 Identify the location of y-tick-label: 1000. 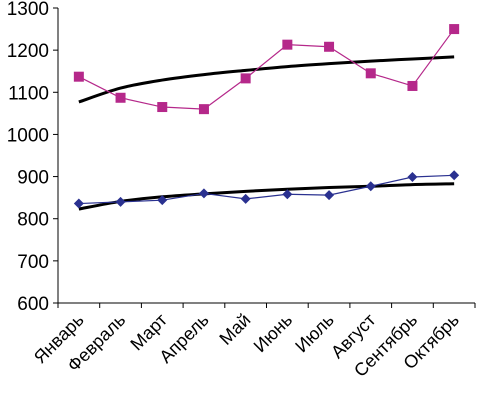
(28, 135).